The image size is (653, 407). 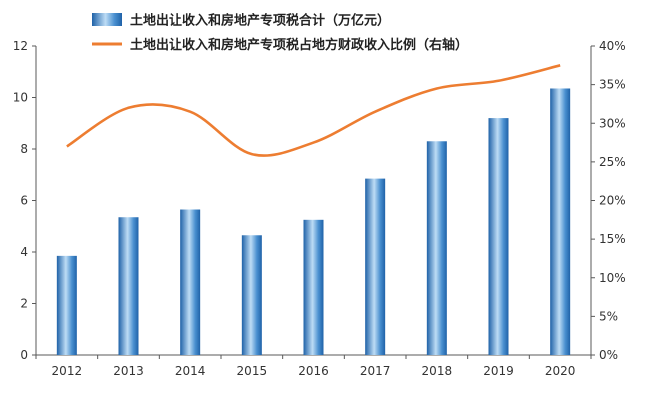 What do you see at coordinates (612, 201) in the screenshot?
I see `right-tick-label: 20%` at bounding box center [612, 201].